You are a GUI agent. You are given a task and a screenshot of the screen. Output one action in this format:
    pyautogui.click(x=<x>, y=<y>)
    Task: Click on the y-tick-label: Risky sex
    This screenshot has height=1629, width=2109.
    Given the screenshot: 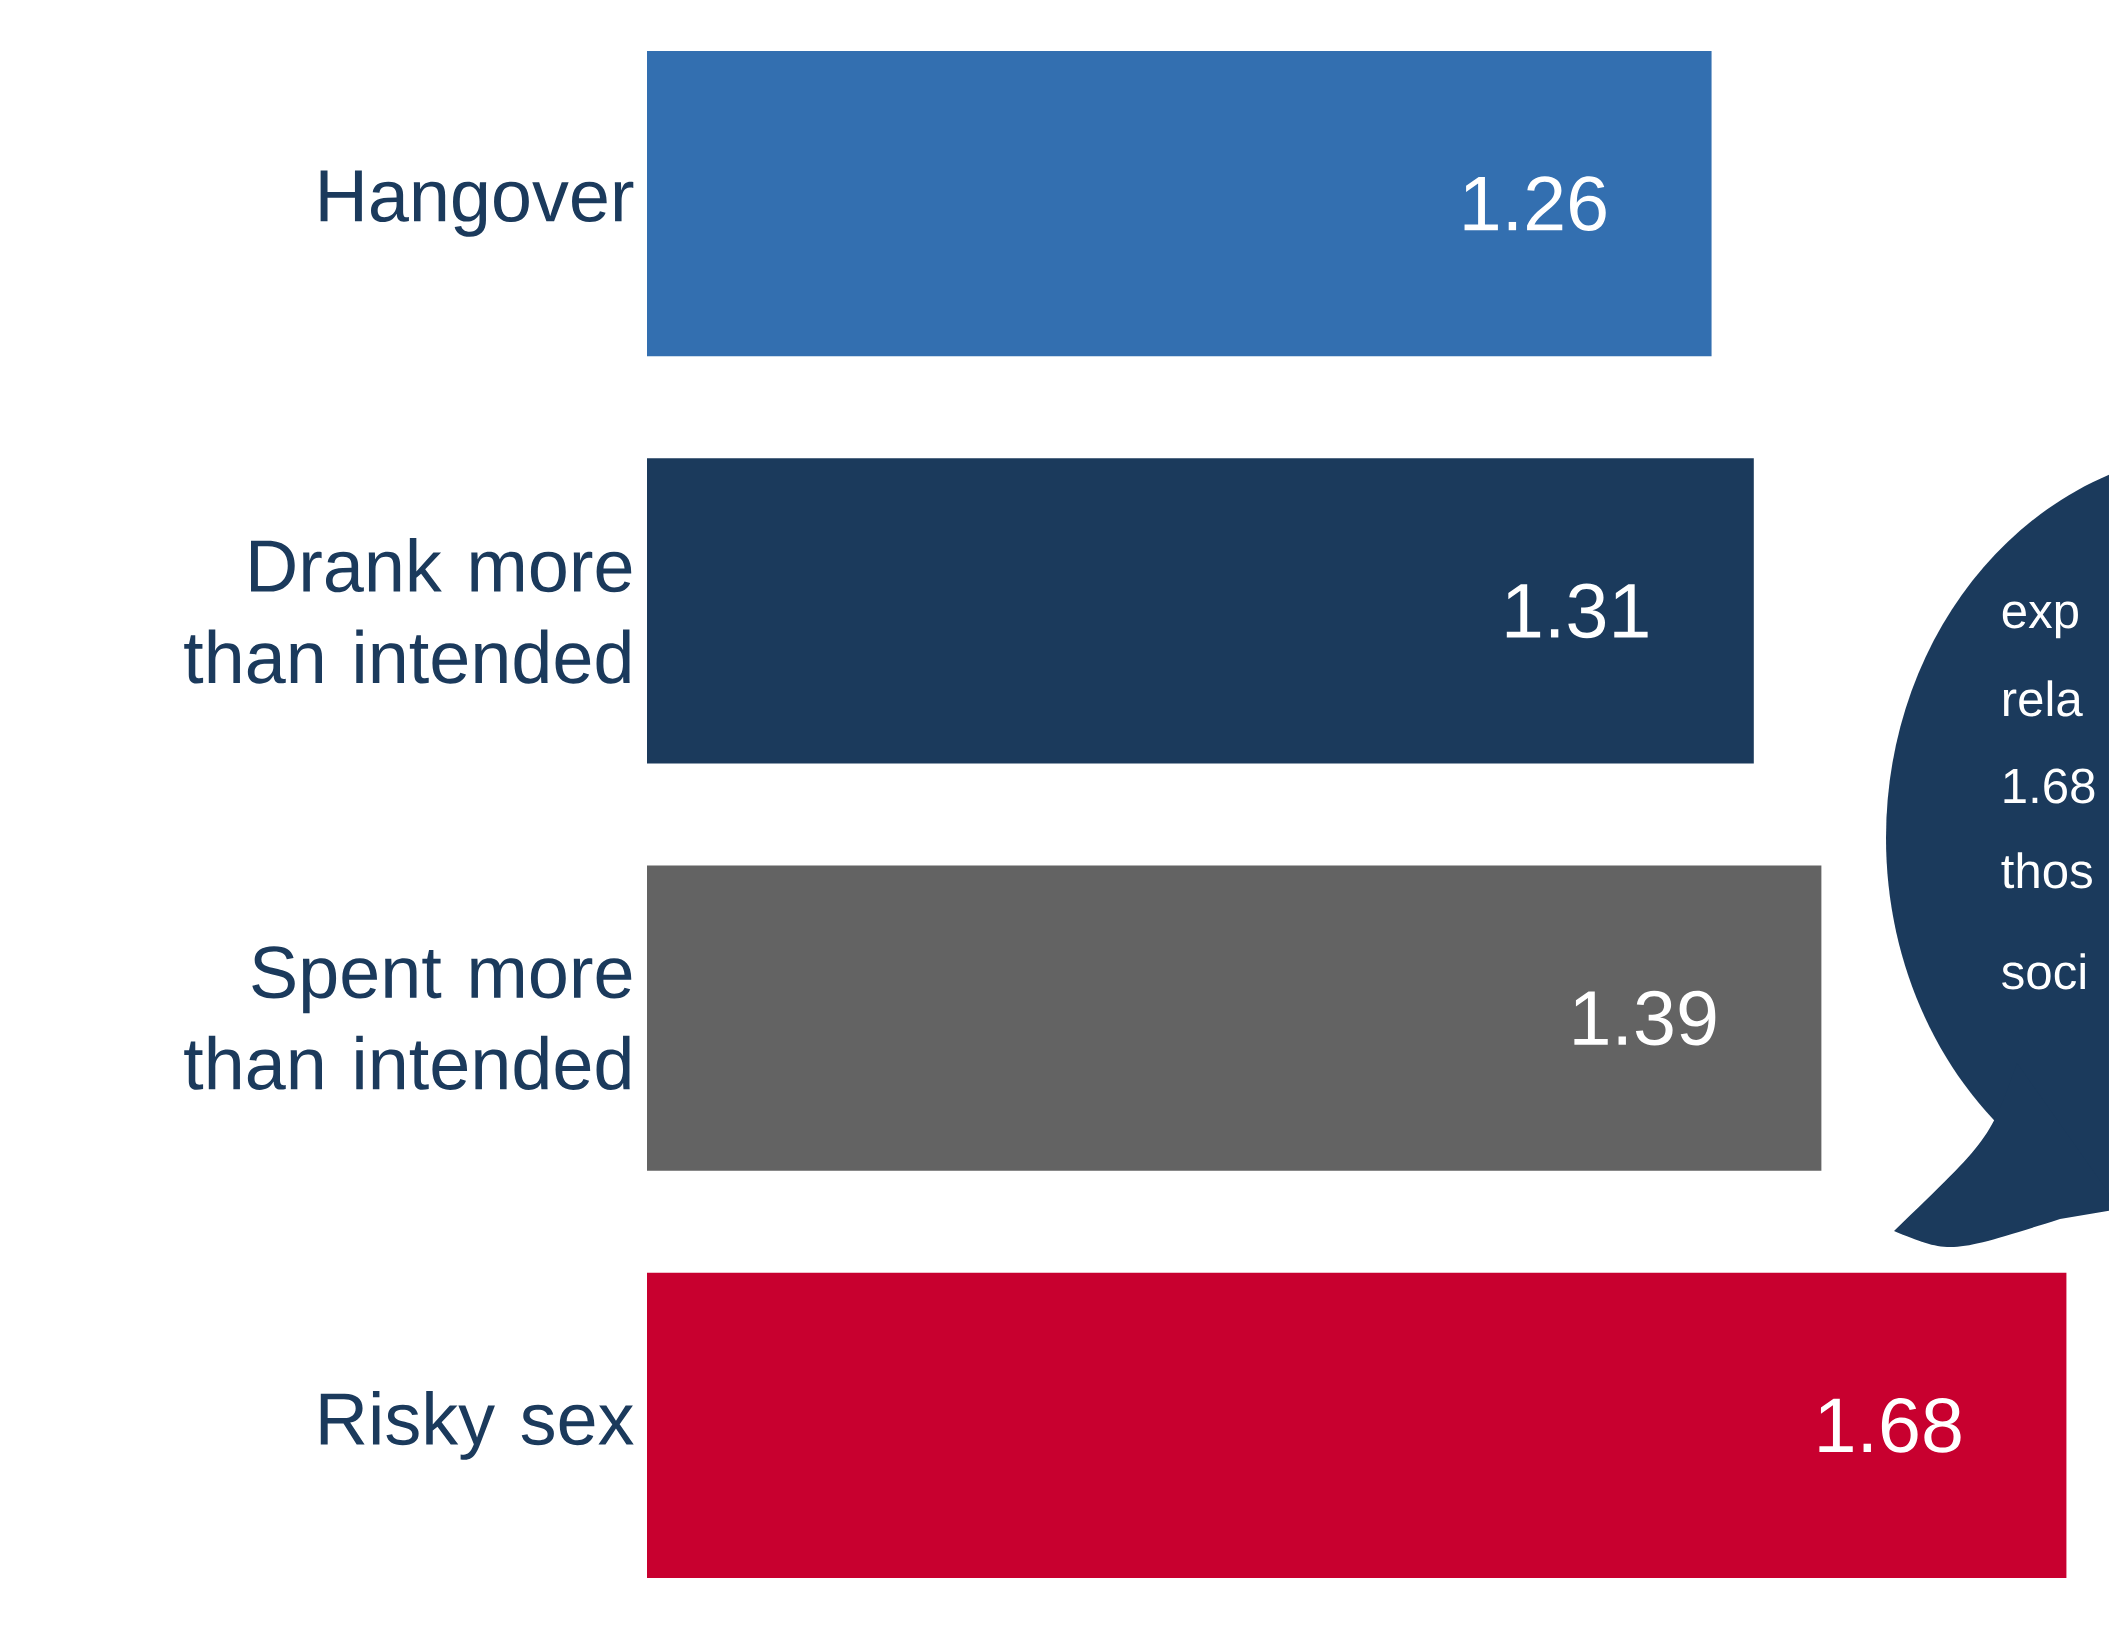 What is the action you would take?
    pyautogui.click(x=477, y=1425)
    